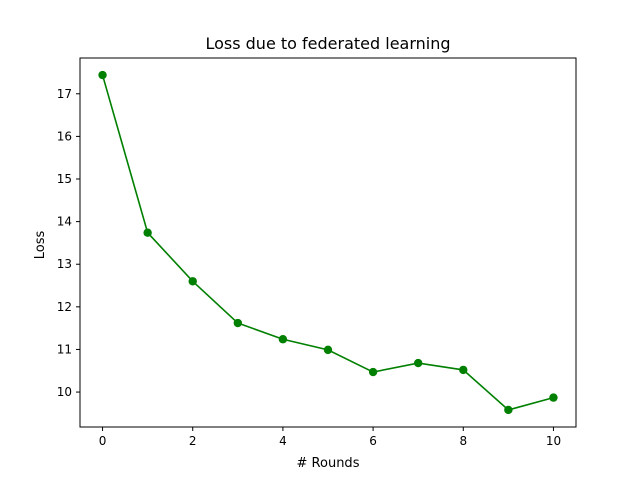 This screenshot has width=640, height=485. What do you see at coordinates (64, 136) in the screenshot?
I see `y-tick-label: 16` at bounding box center [64, 136].